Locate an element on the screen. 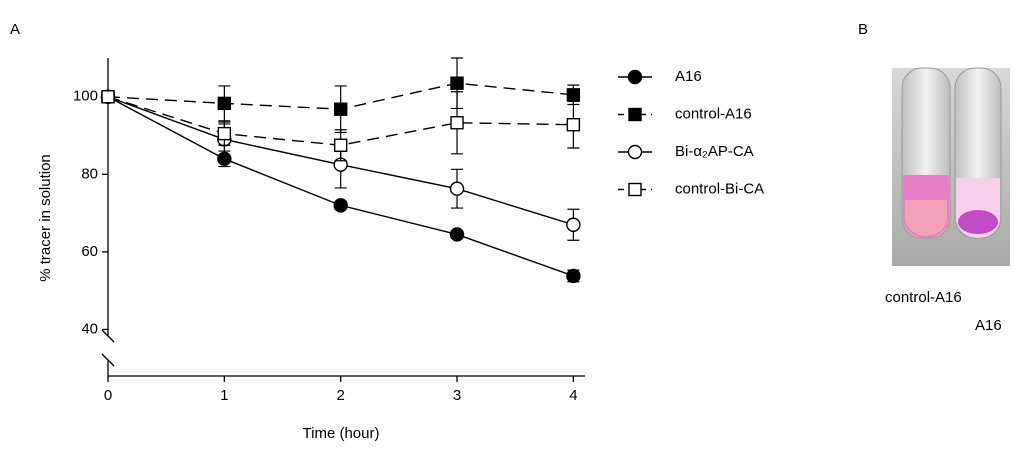 The image size is (1020, 449). y-tick-label: 80 is located at coordinates (89, 173).